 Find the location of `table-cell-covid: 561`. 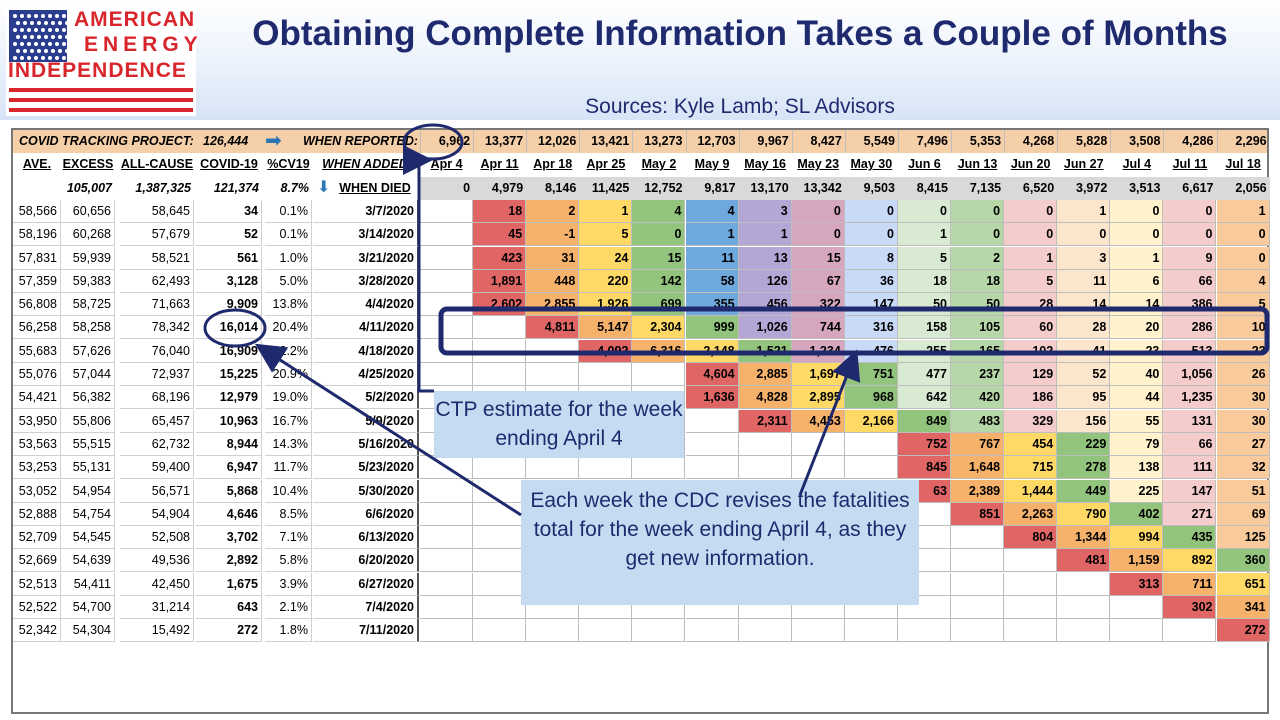

table-cell-covid: 561 is located at coordinates (229, 258).